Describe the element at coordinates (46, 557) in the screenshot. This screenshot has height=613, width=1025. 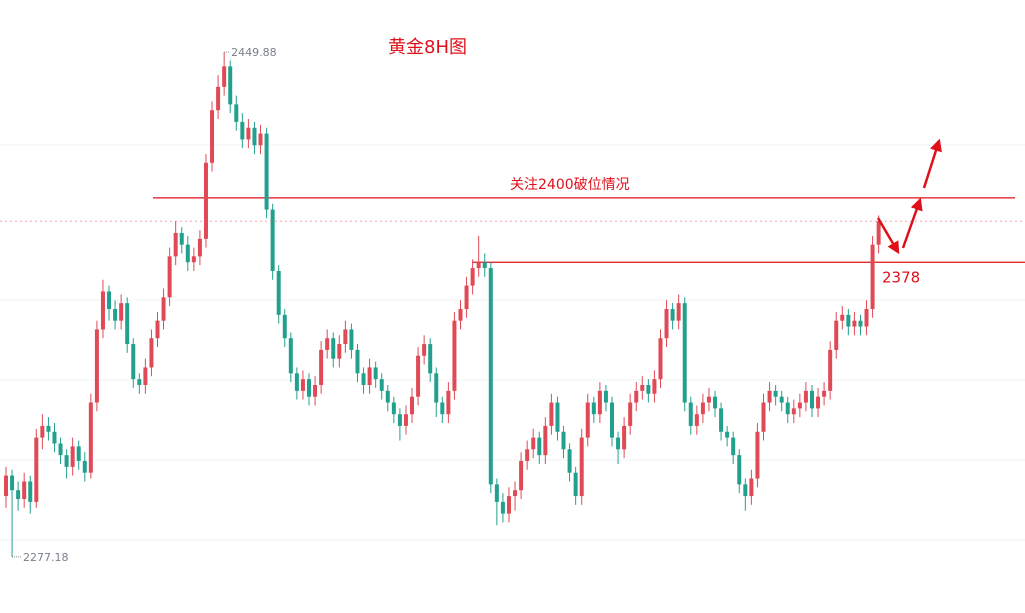
I see `extreme-label: 2277.18` at that location.